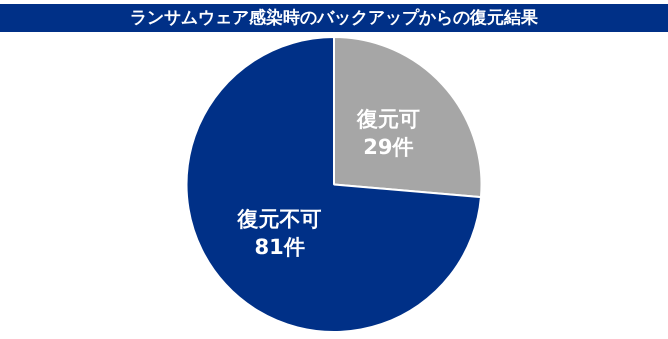  What do you see at coordinates (334, 18) in the screenshot?
I see `chart-title: ランサムウェア感染時のバックアップからの復元結果` at bounding box center [334, 18].